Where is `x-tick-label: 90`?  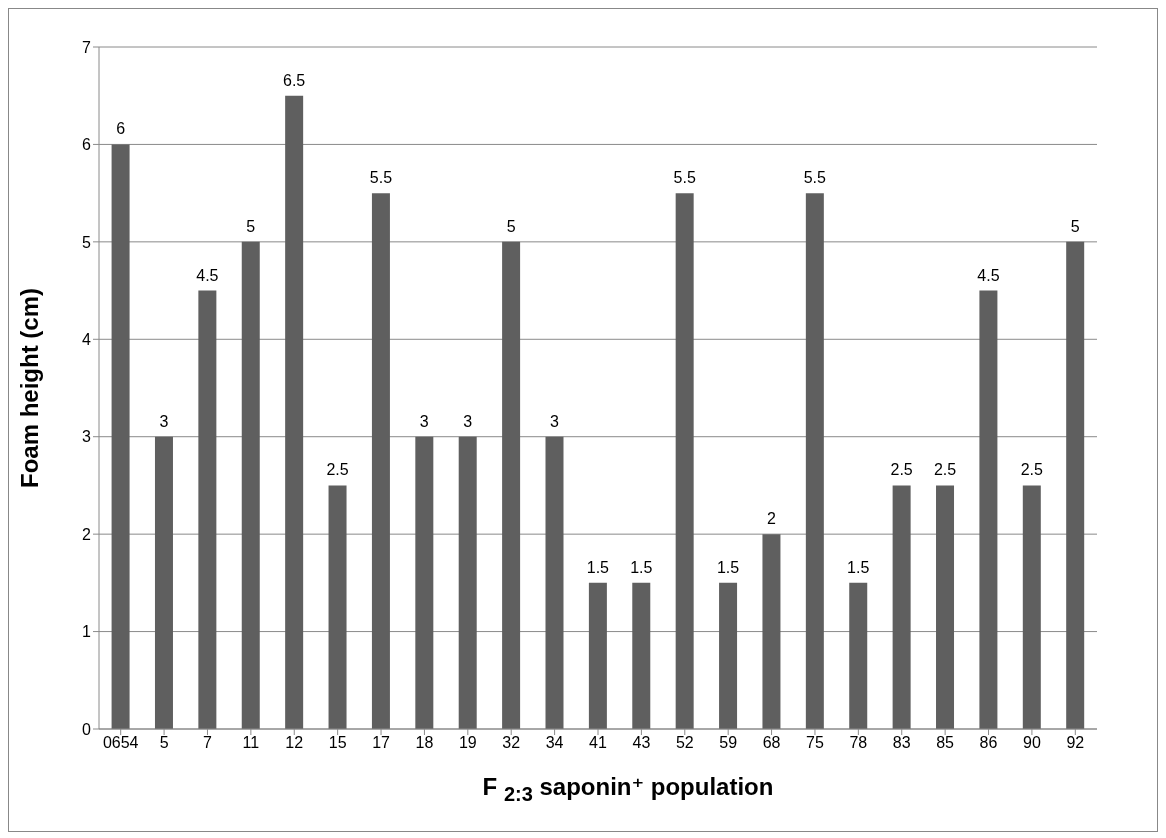 x-tick-label: 90 is located at coordinates (1032, 743).